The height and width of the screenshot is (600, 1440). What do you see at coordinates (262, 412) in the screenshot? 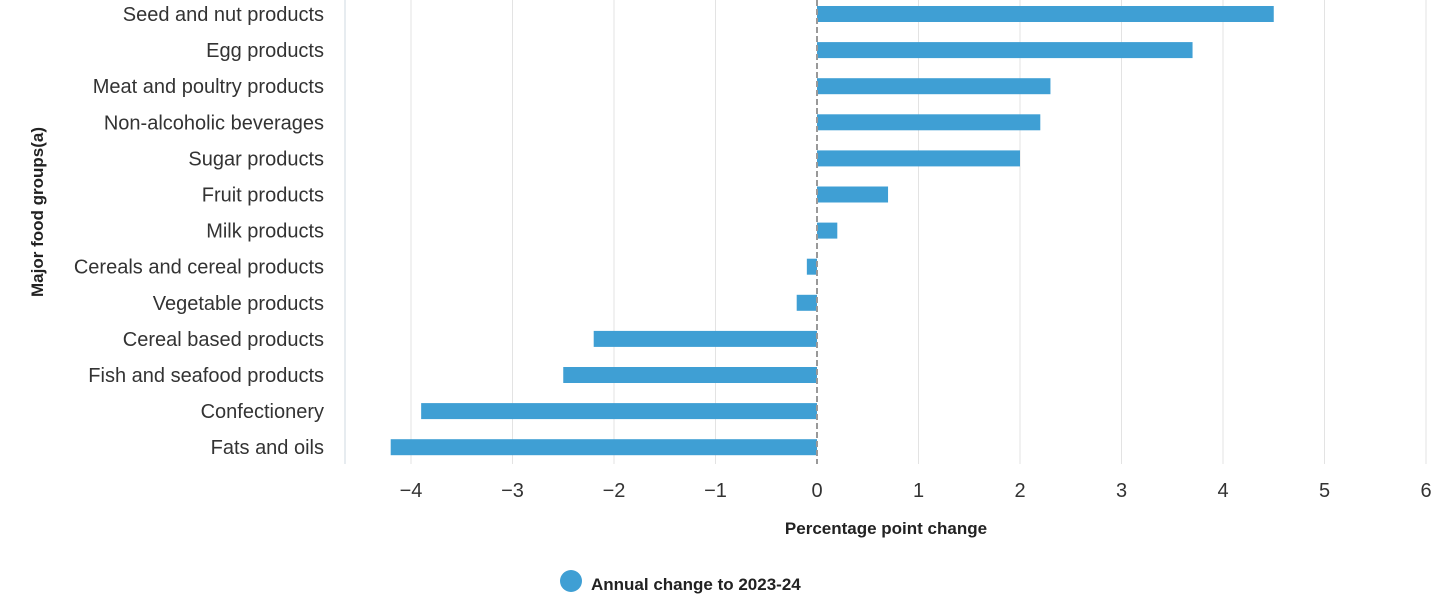
I see `category-label: Confectionery` at bounding box center [262, 412].